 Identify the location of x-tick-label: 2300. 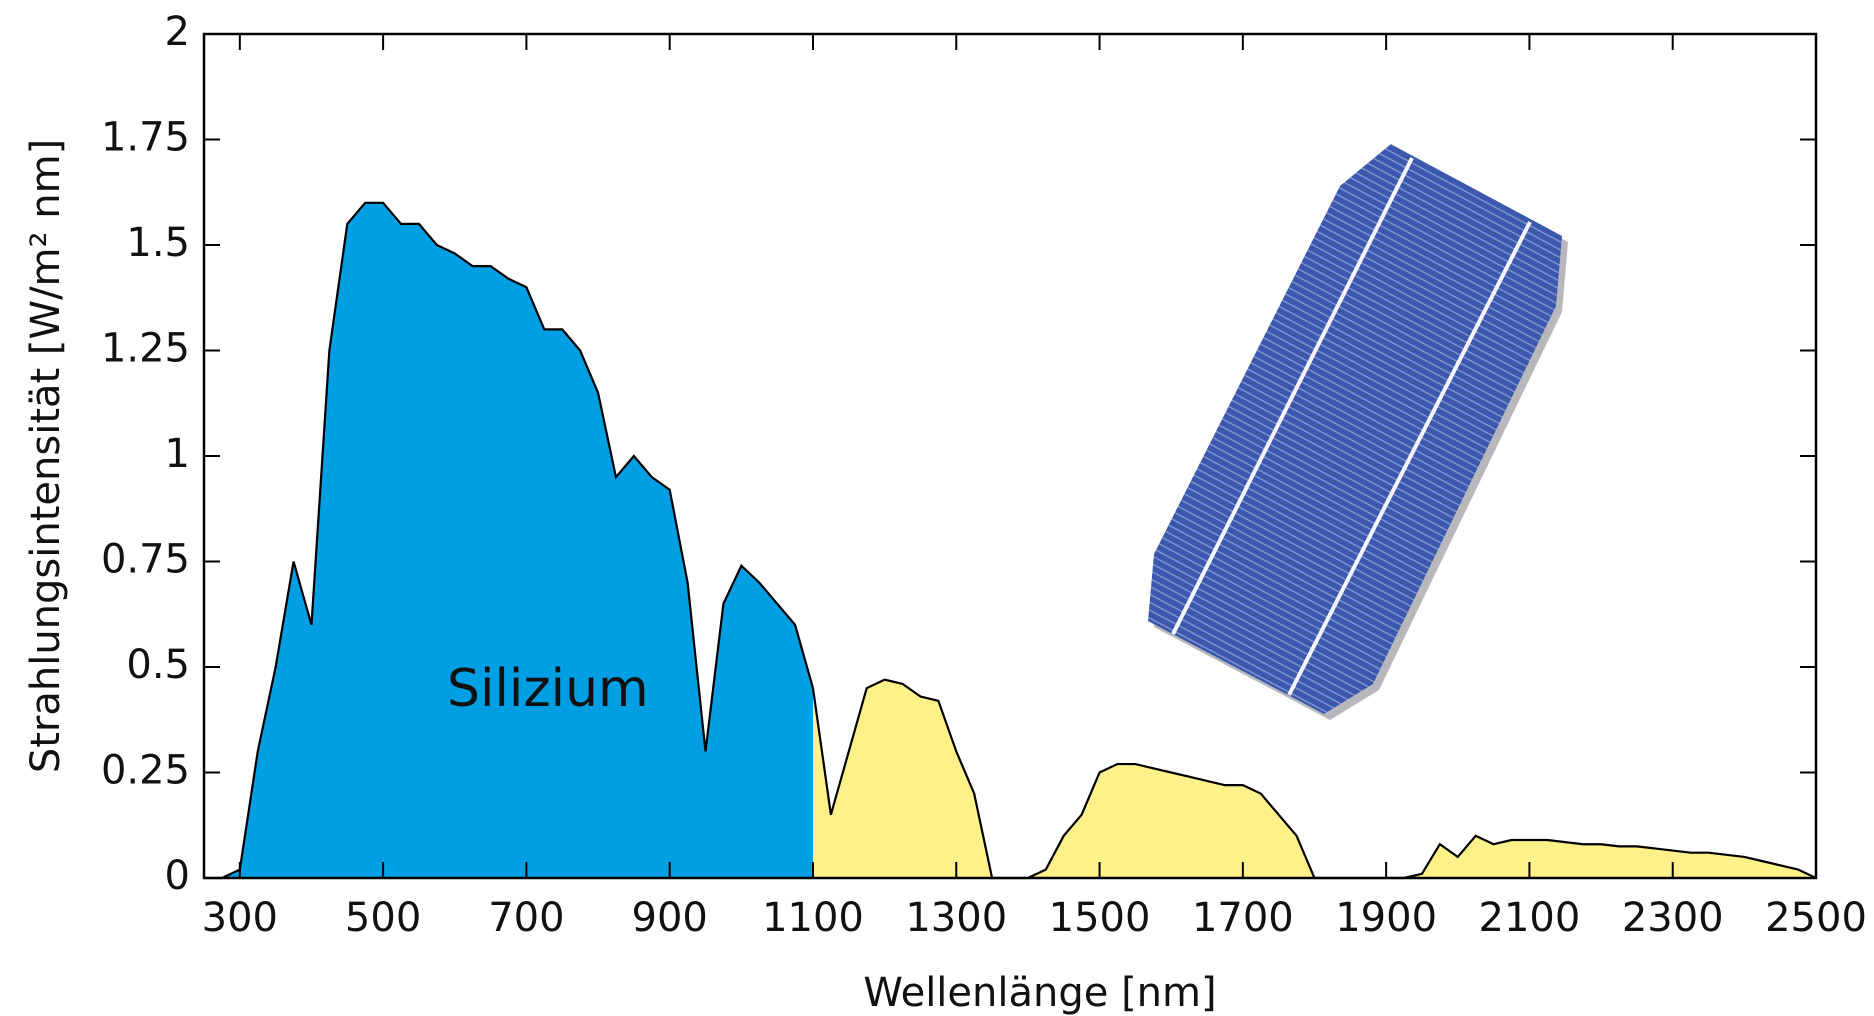
(1673, 918).